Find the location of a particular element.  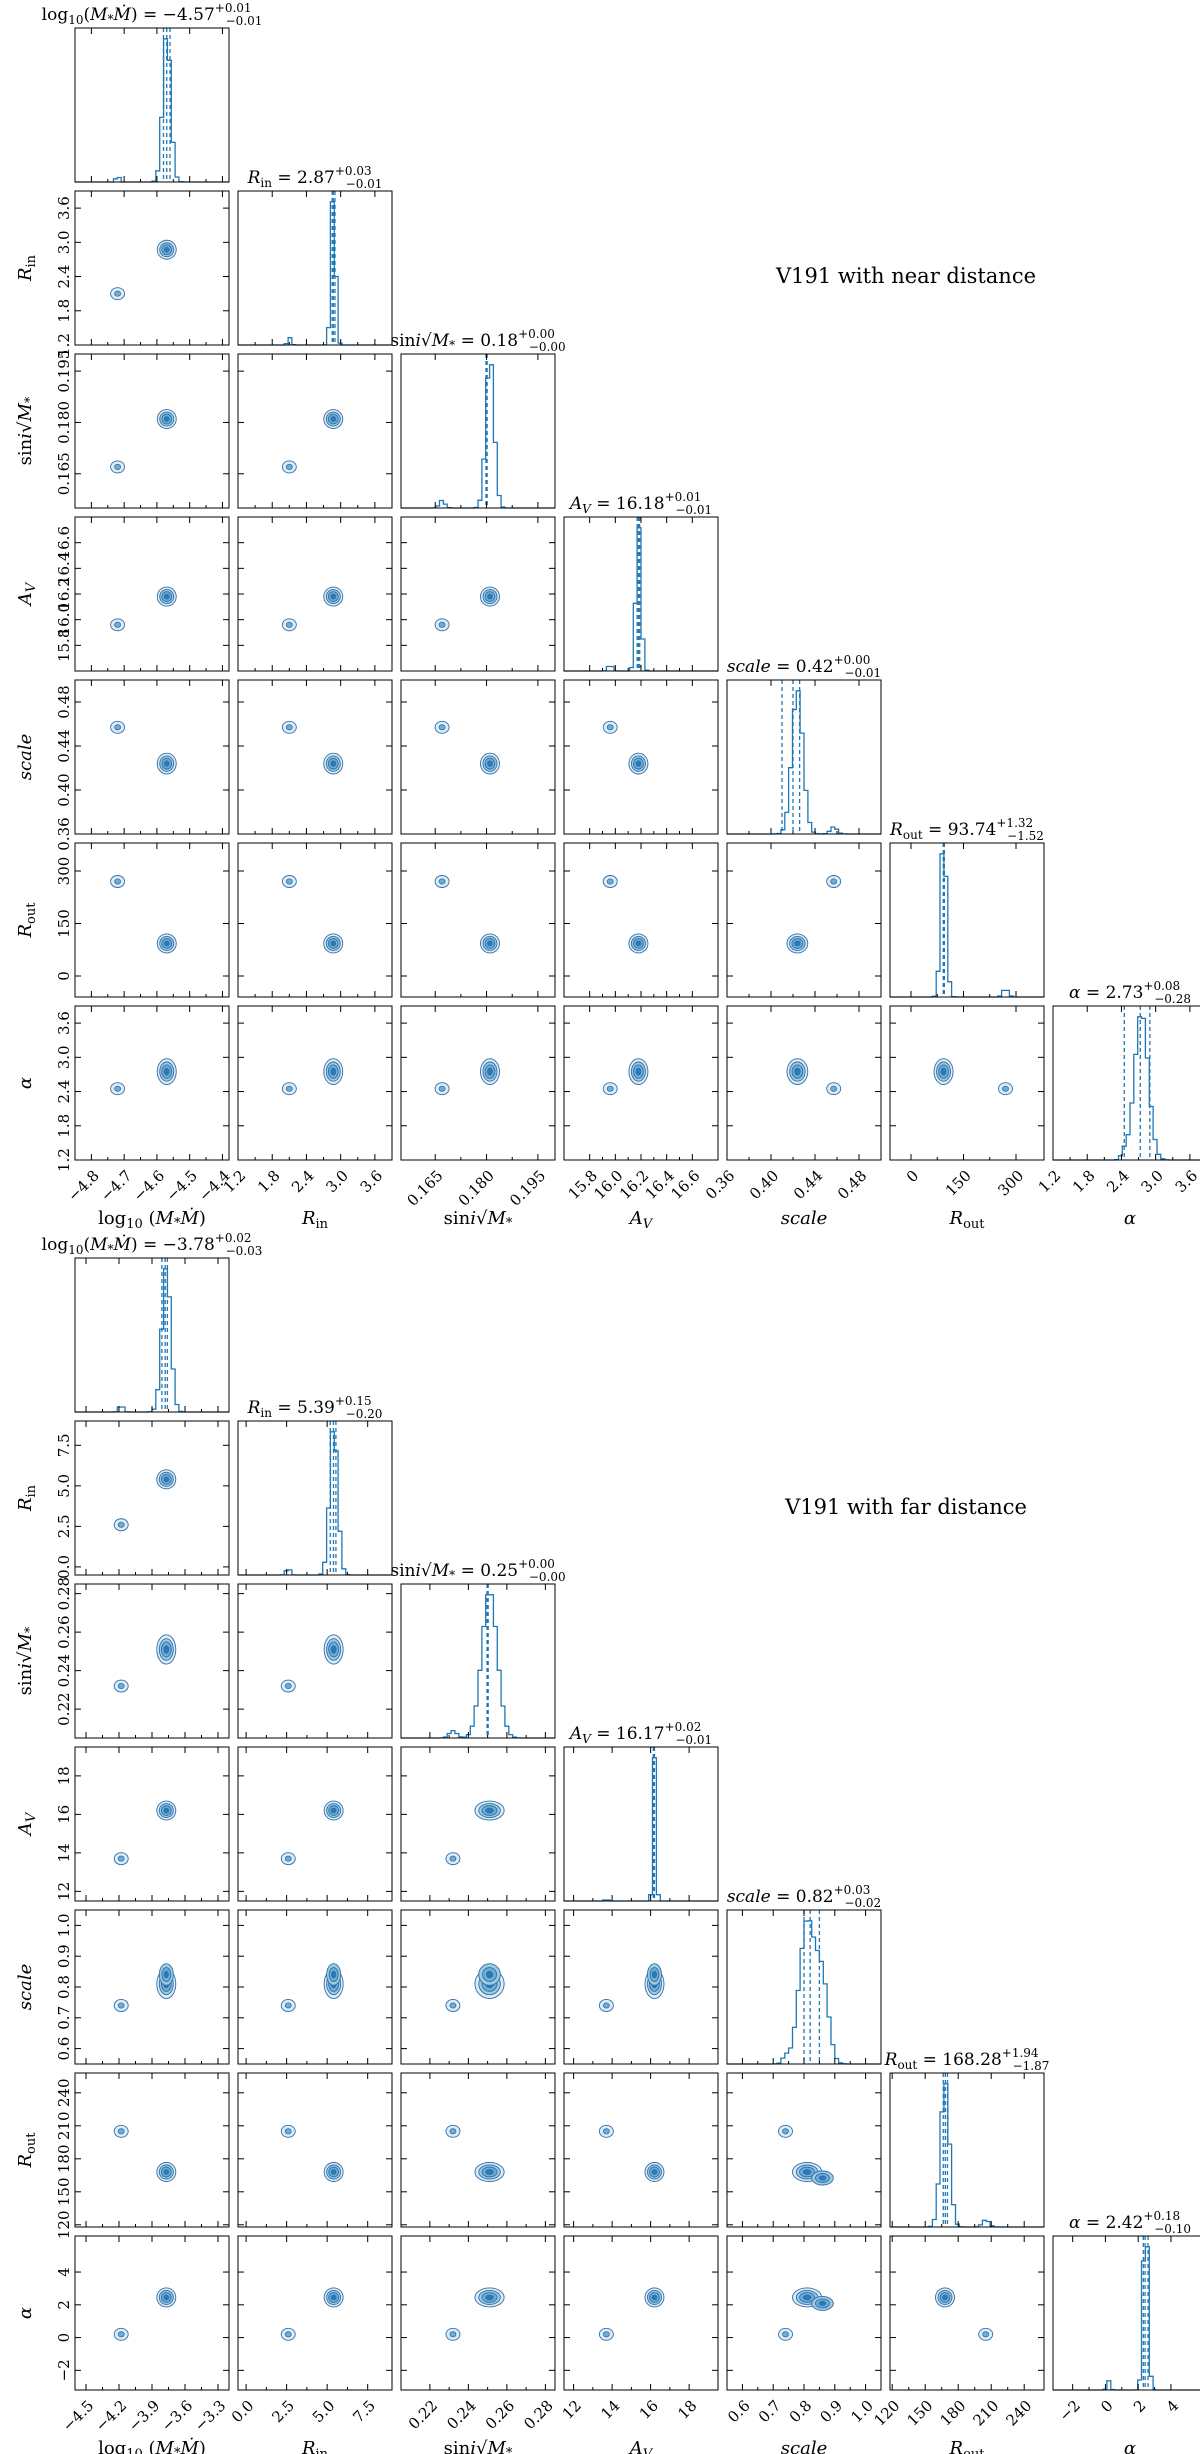

y-axis-label-scale: scale is located at coordinates (25, 1987).